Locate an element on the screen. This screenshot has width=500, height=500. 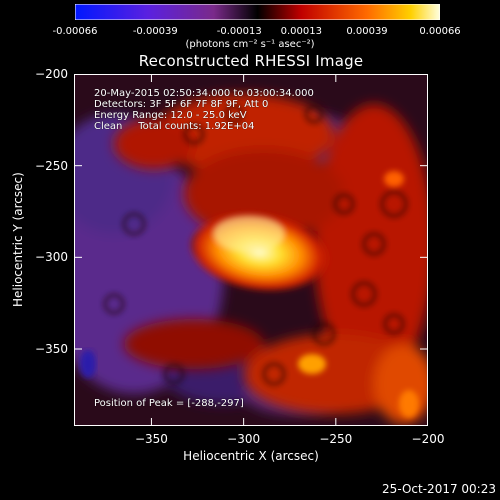
x-tick-label: −250 is located at coordinates (336, 439).